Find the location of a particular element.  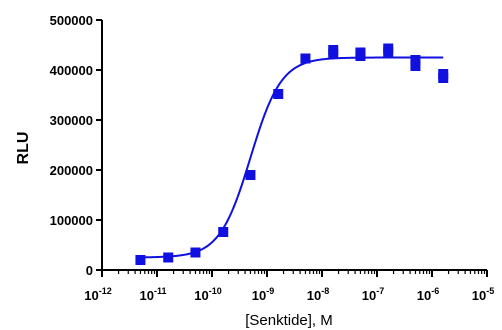

x-axis-title: [Senktide], M is located at coordinates (289, 320).